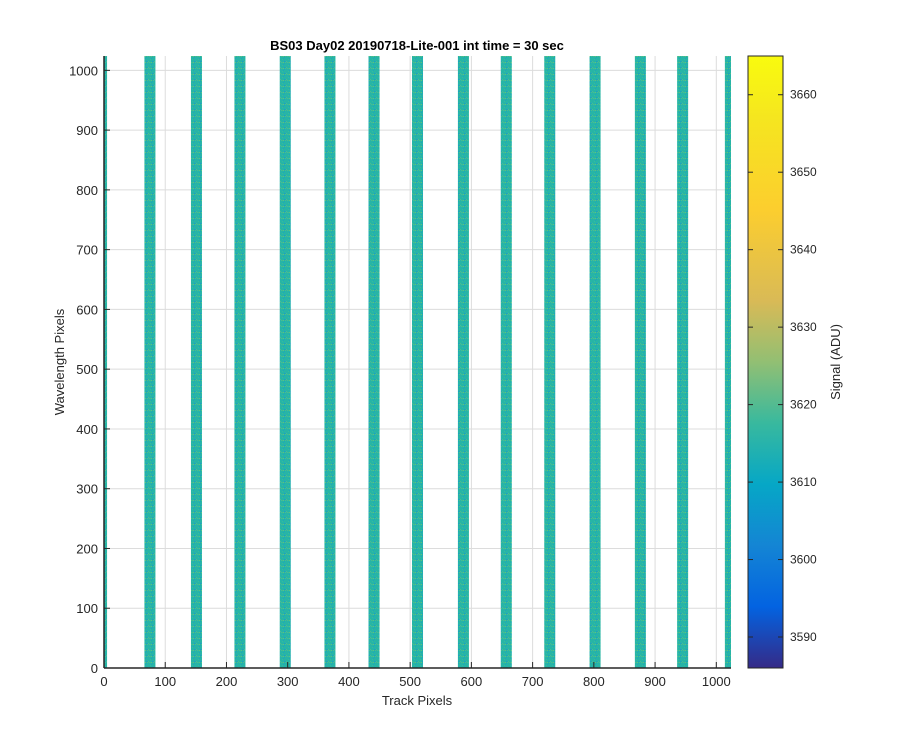 The image size is (900, 750). I want to click on y-tick-label: 300, so click(87, 489).